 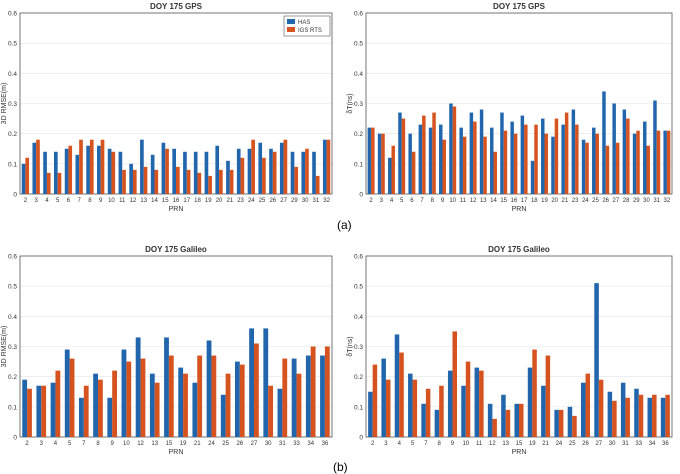 I want to click on y-tick-label: 0.3, so click(x=12, y=104).